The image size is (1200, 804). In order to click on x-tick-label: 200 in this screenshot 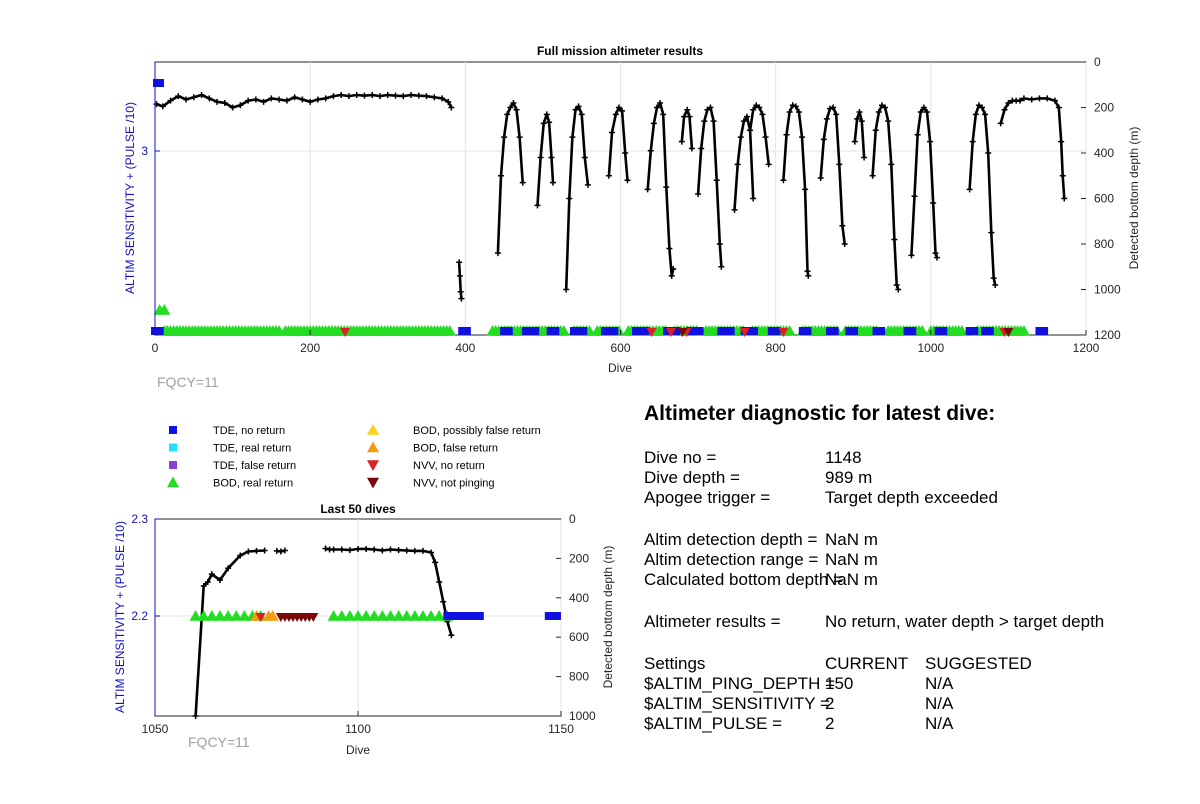, I will do `click(310, 348)`.